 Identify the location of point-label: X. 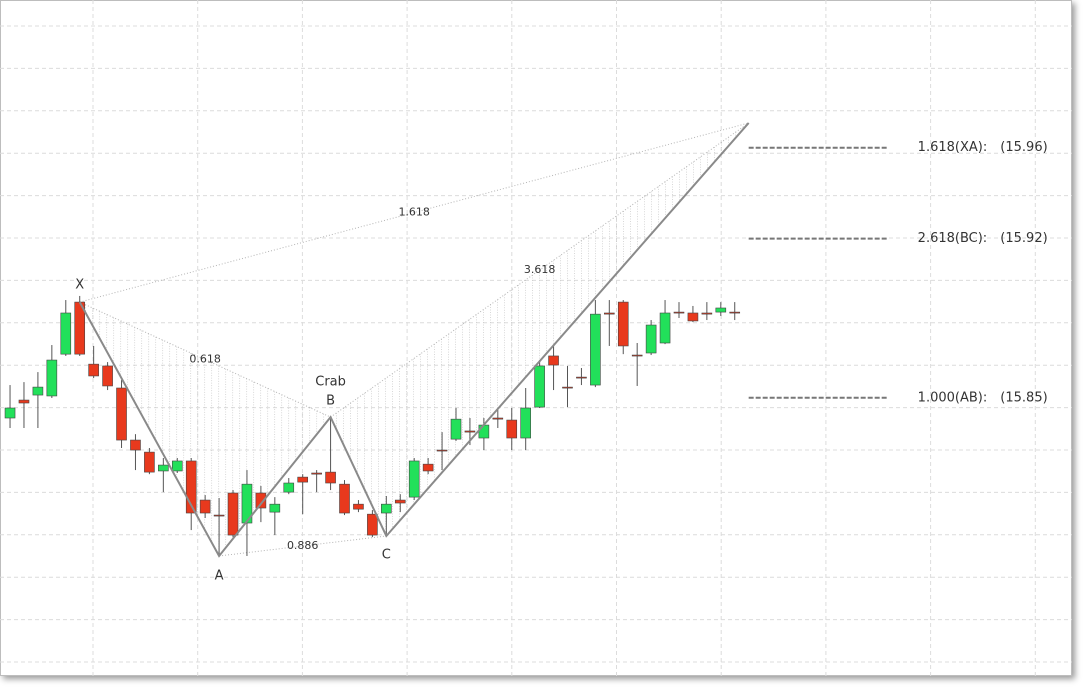
(79, 285).